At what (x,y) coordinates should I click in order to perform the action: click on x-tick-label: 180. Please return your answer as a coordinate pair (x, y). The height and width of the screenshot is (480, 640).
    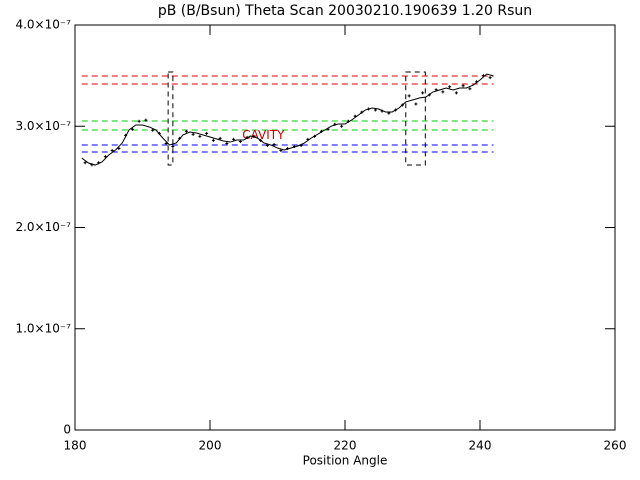
    Looking at the image, I should click on (75, 446).